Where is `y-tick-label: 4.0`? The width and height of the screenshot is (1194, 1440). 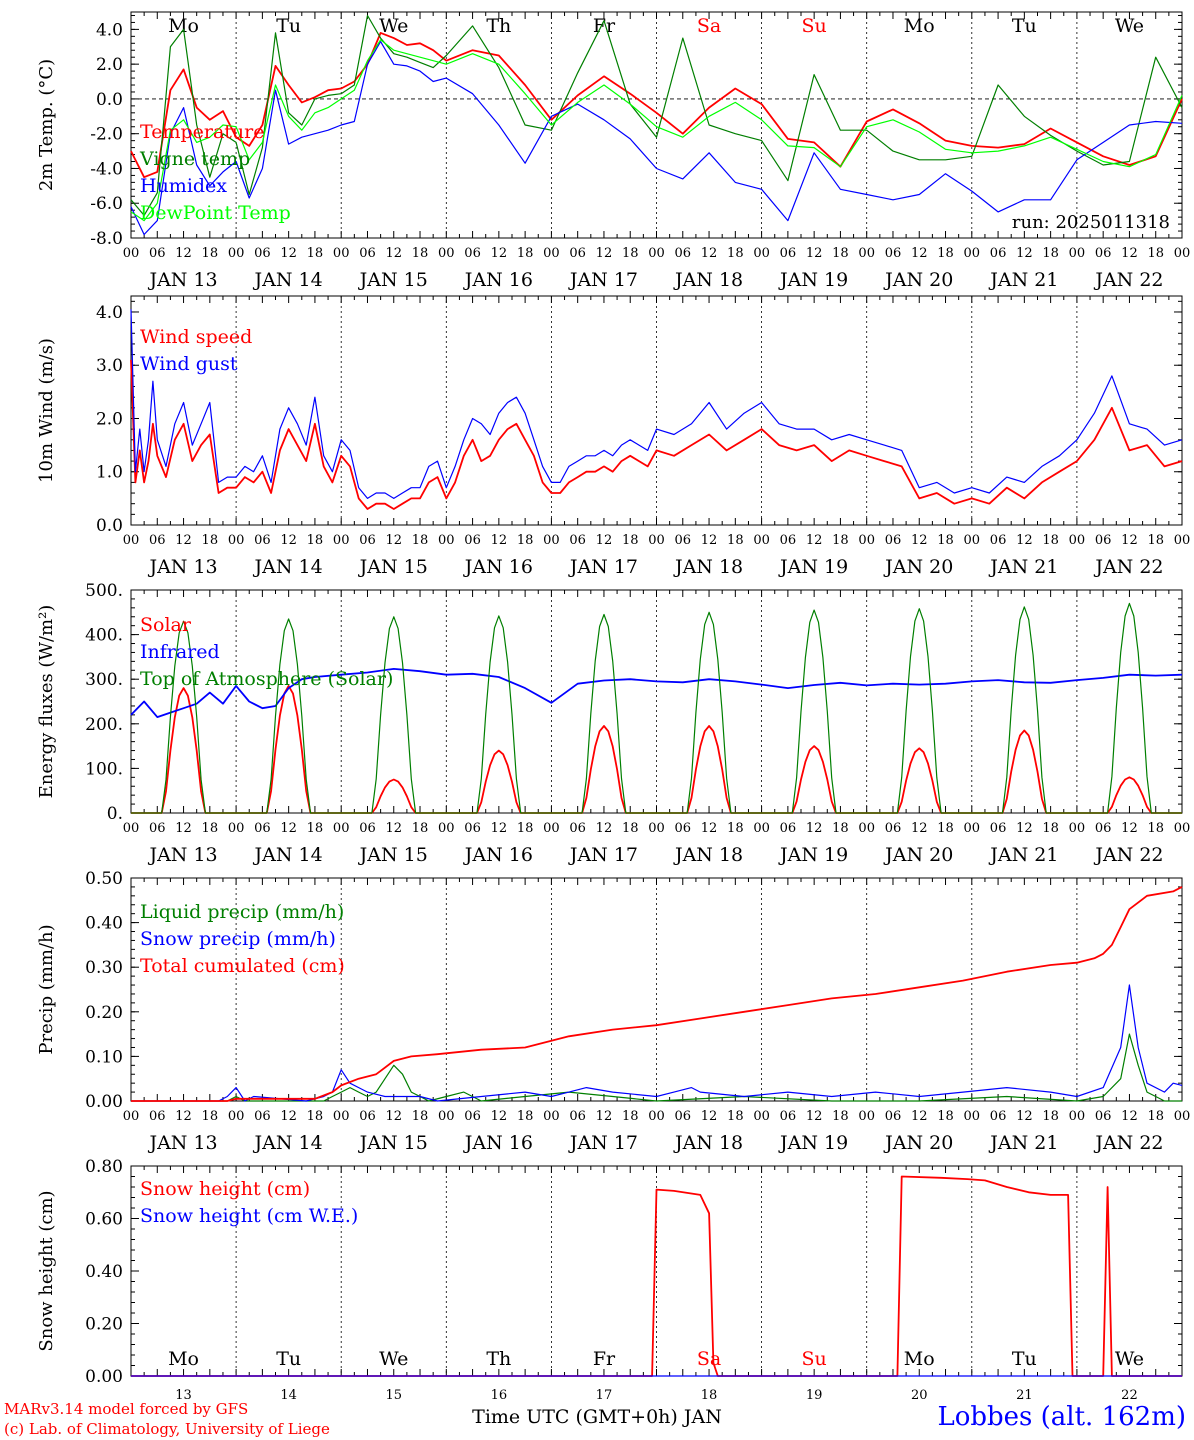 y-tick-label: 4.0 is located at coordinates (109, 313).